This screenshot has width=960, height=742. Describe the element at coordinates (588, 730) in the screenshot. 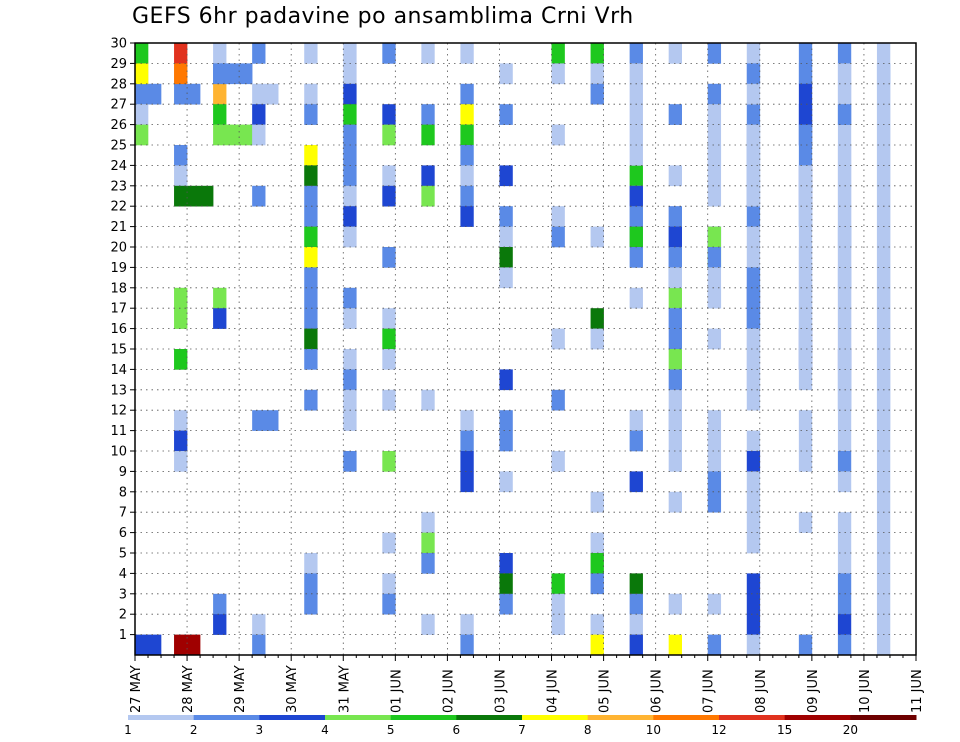

I see `colorbar-label: 8` at that location.